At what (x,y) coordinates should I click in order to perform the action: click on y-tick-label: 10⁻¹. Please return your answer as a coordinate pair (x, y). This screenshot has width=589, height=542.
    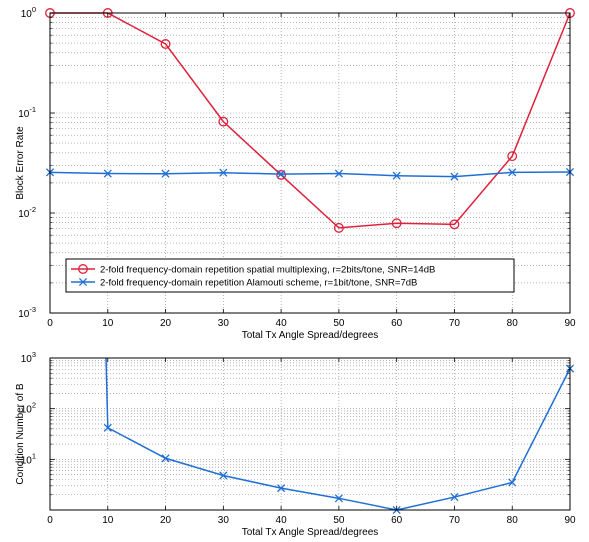
    Looking at the image, I should click on (27, 112).